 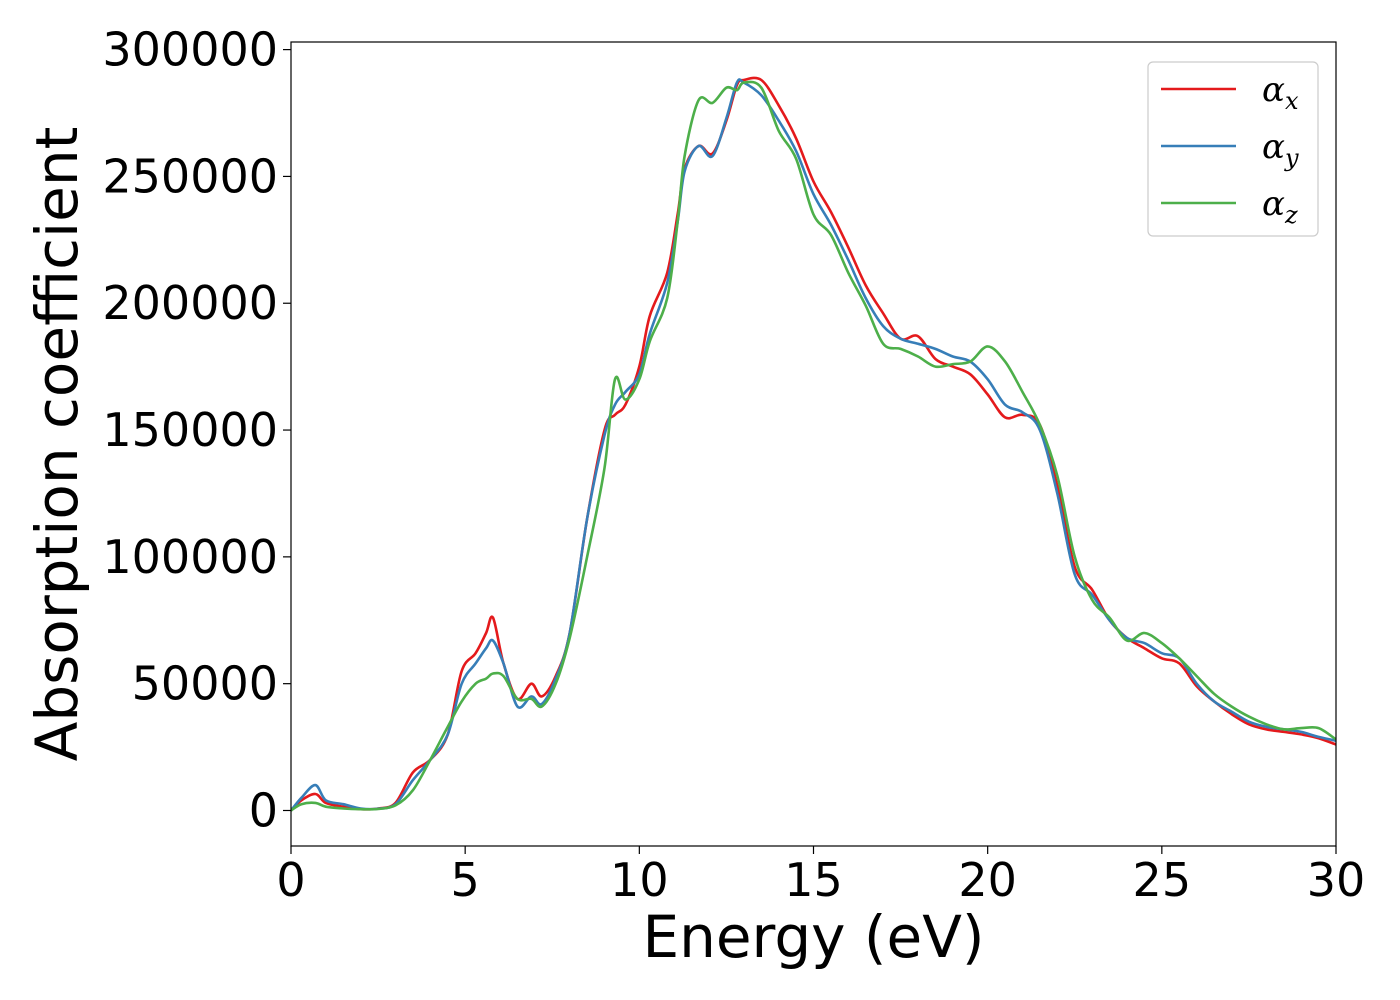 What do you see at coordinates (1280, 92) in the screenshot?
I see `legend-label-x: αx` at bounding box center [1280, 92].